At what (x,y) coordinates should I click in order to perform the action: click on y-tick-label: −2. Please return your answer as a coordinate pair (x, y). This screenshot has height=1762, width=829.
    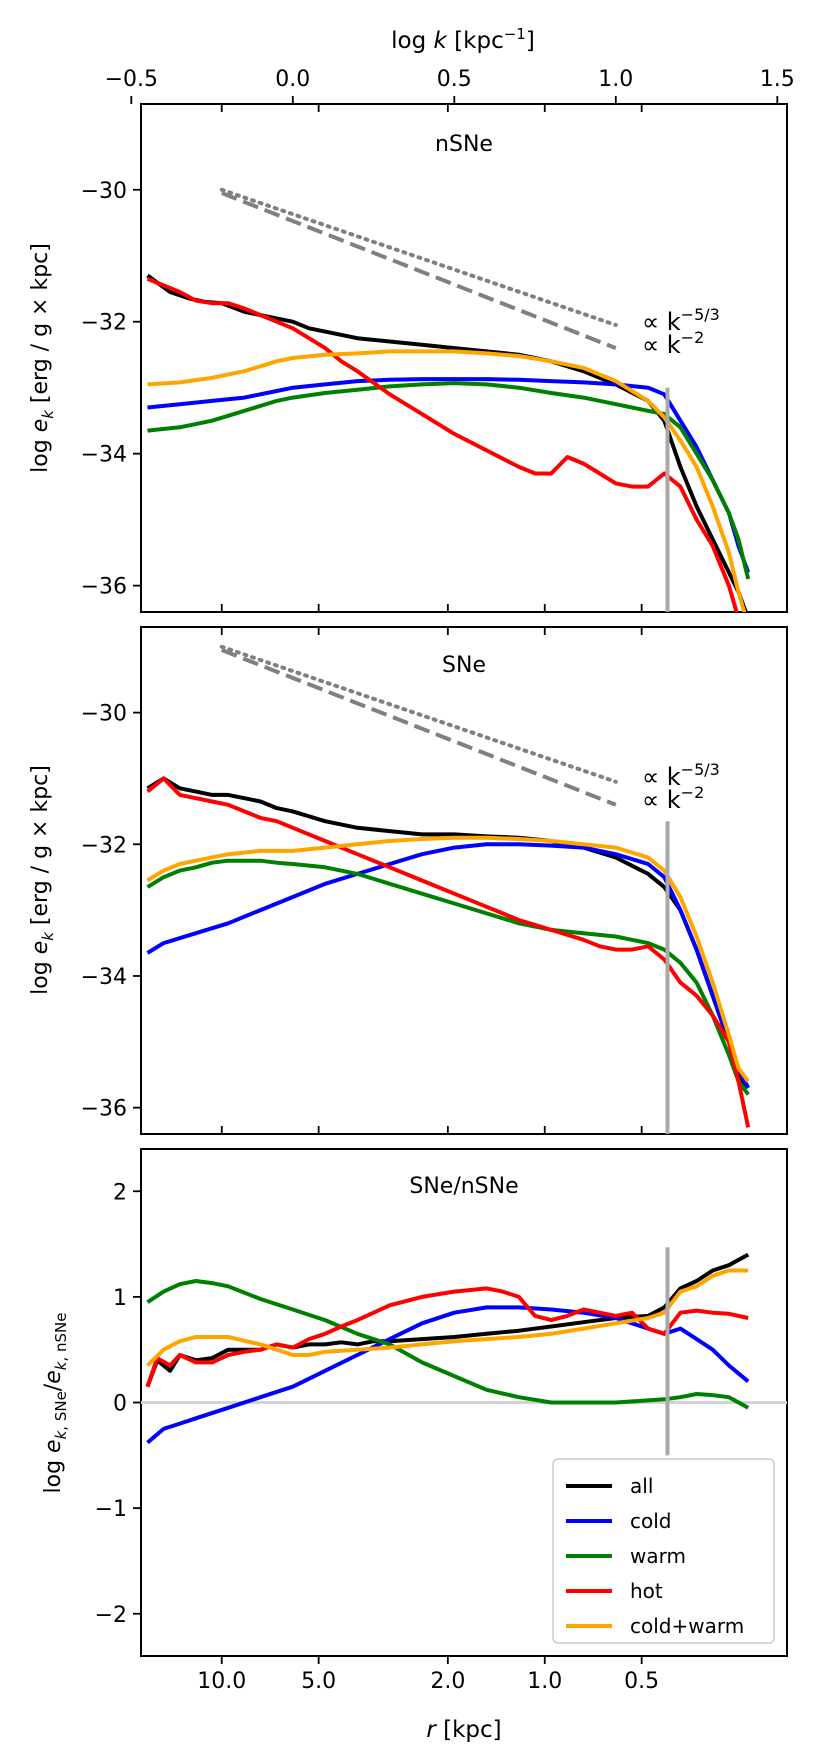
    Looking at the image, I should click on (111, 1615).